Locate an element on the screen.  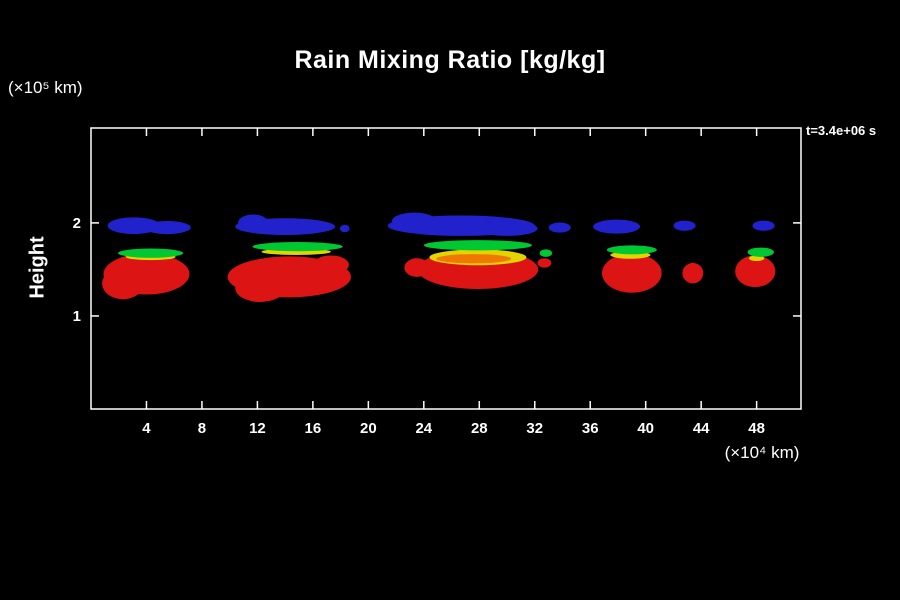
svg-text: 24 is located at coordinates (423, 428).